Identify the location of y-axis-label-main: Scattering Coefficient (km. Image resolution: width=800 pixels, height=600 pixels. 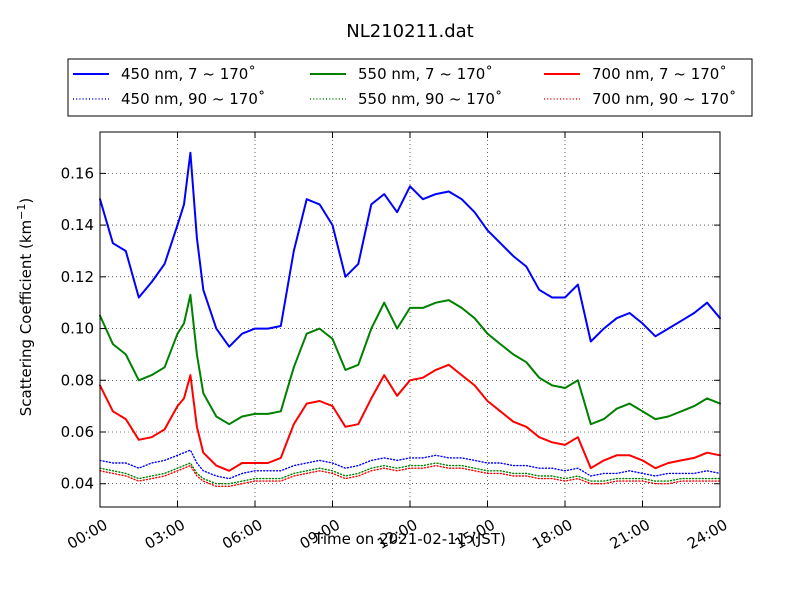
(26, 318).